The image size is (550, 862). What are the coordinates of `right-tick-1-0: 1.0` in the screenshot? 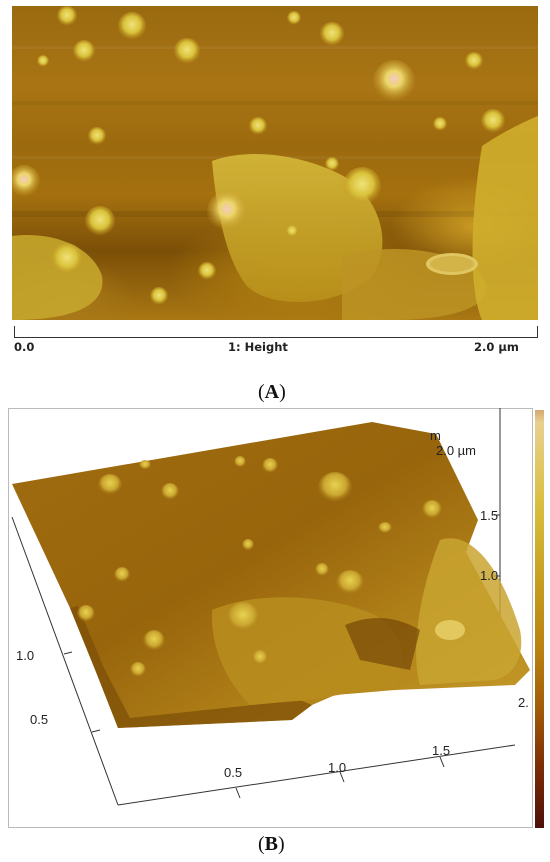 It's located at (489, 575).